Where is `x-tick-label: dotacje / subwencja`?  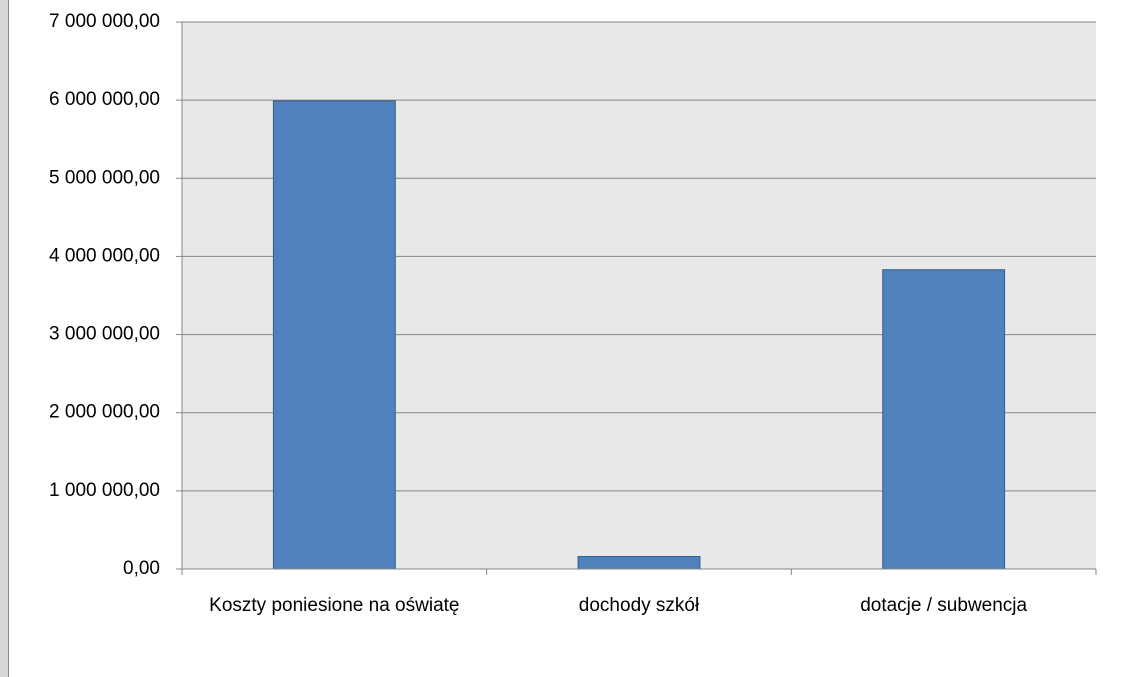 x-tick-label: dotacje / subwencja is located at coordinates (944, 605).